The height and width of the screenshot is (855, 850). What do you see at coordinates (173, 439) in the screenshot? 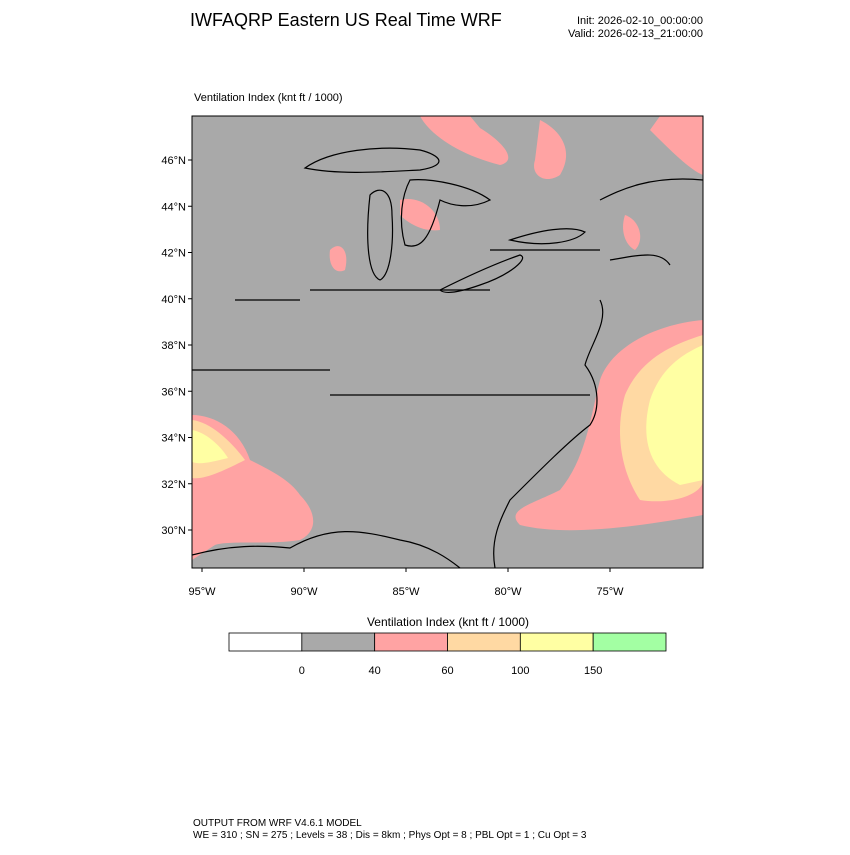
I see `lat-label: 34°N` at bounding box center [173, 439].